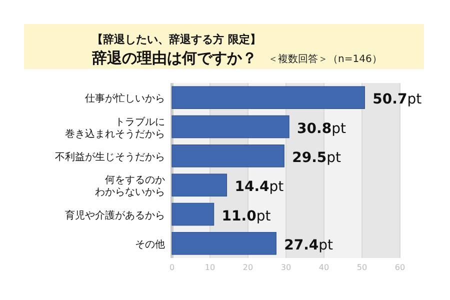 This screenshot has height=300, width=450. Describe the element at coordinates (115, 128) in the screenshot. I see `y-tick-label: トラブルに巻き込まれそうだから` at that location.